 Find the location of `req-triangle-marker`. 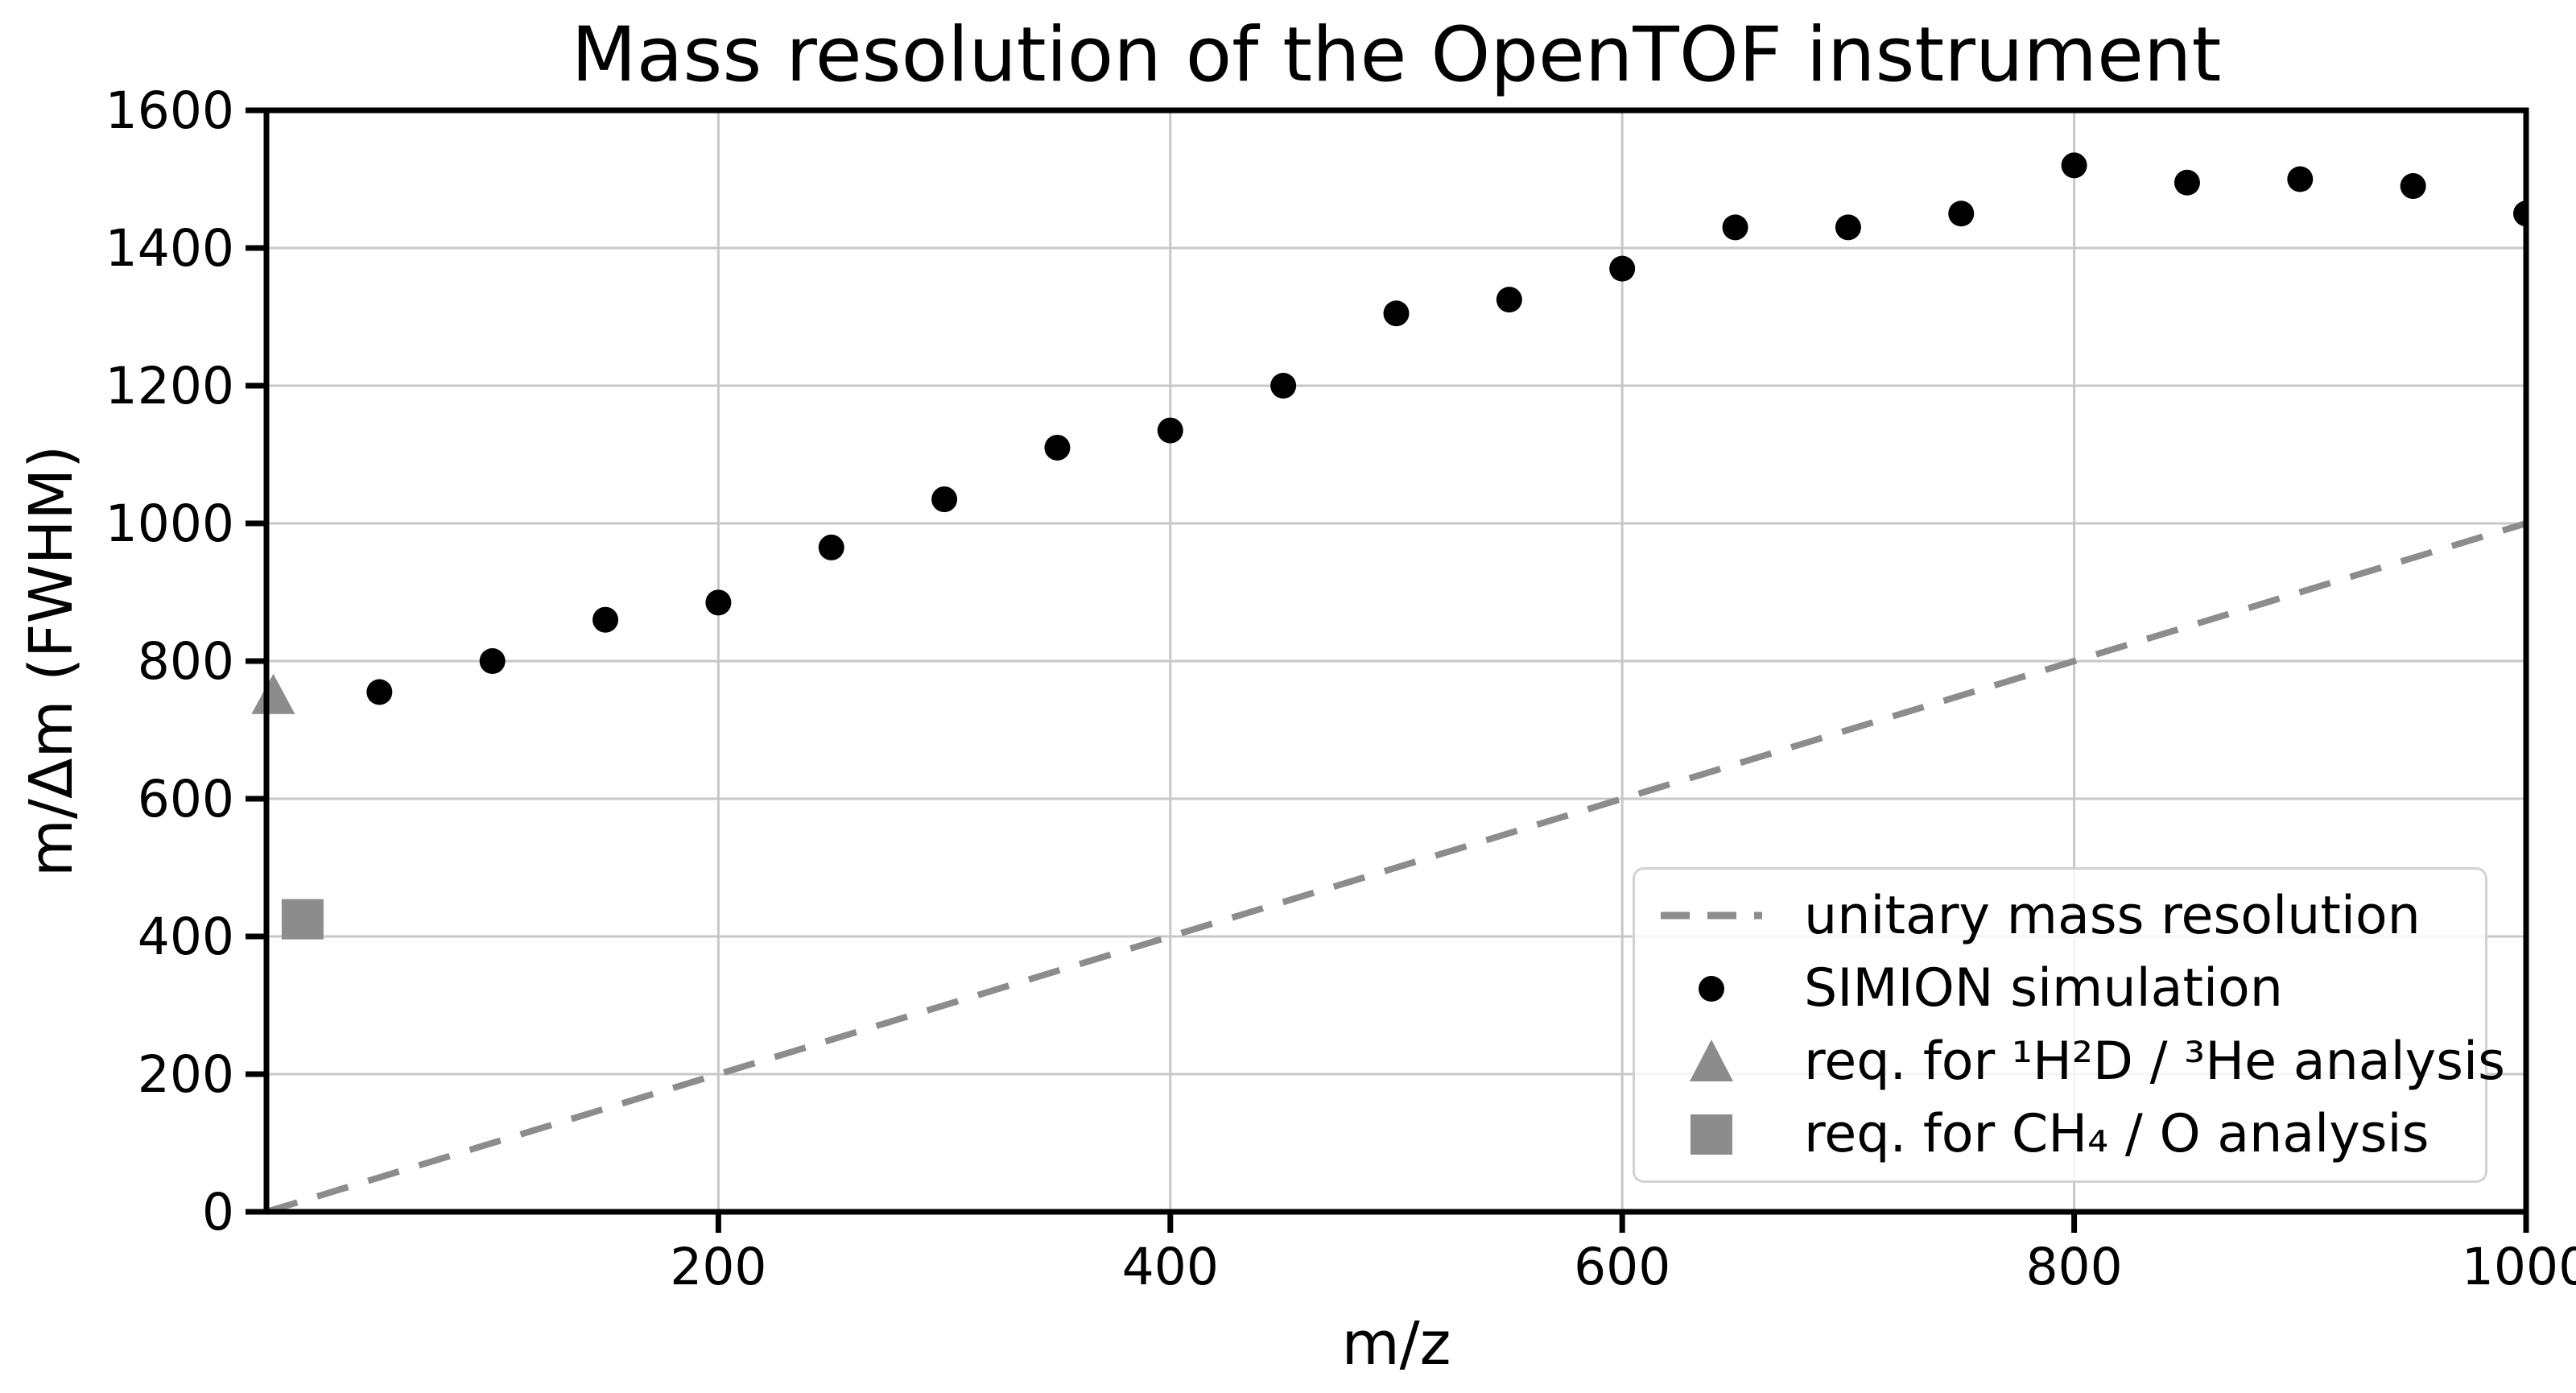

req-triangle-marker is located at coordinates (273, 693).